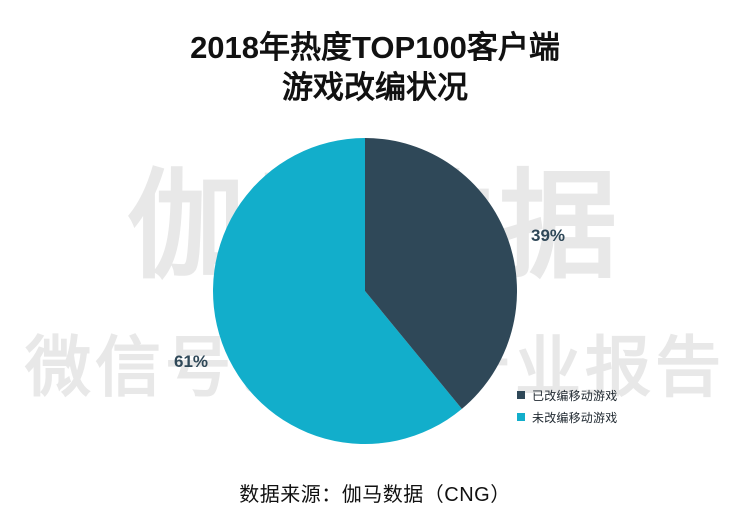 This screenshot has width=750, height=531. Describe the element at coordinates (441, 273) in the screenshot. I see `pie-slice-transformed-mobile-game` at that location.